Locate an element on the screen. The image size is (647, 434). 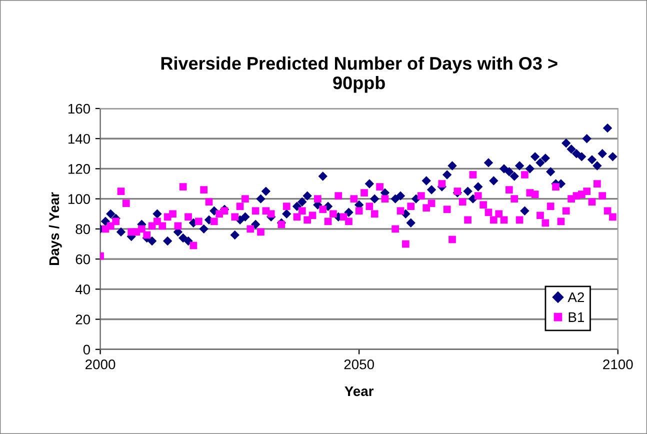
x-tick-label: 2000 is located at coordinates (101, 364).